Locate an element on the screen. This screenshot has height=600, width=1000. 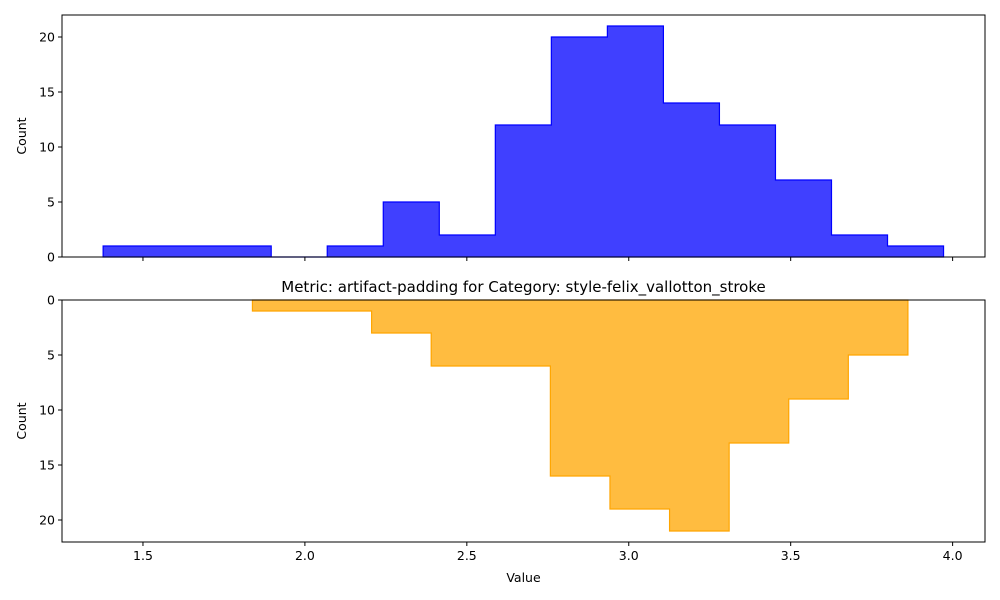
x-axis-label: Value is located at coordinates (523, 577).